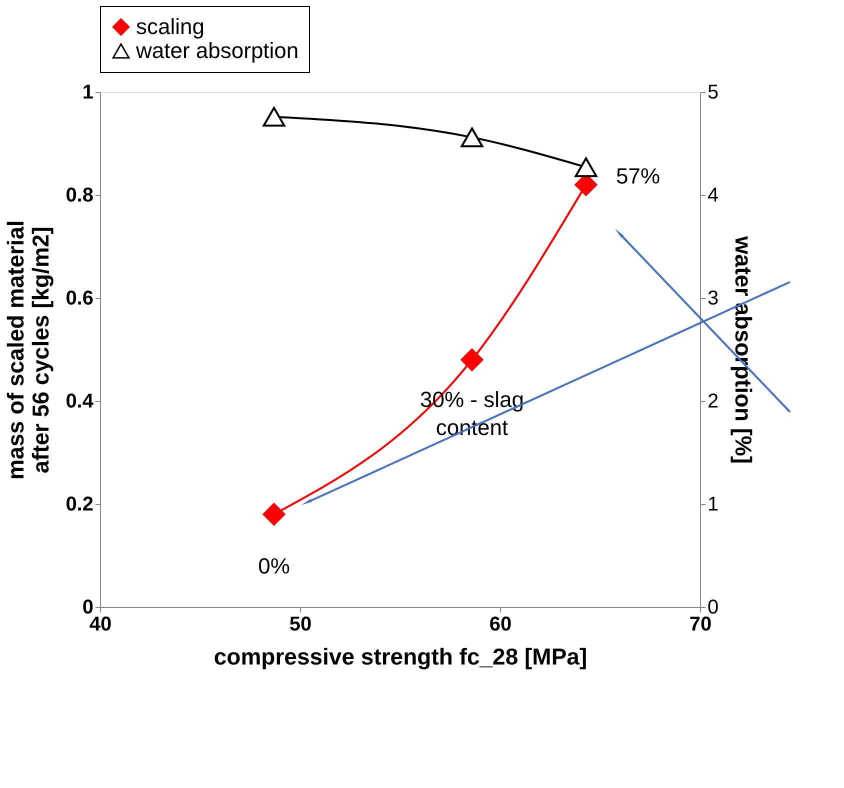  I want to click on y-tick-label: 1, so click(88, 93).